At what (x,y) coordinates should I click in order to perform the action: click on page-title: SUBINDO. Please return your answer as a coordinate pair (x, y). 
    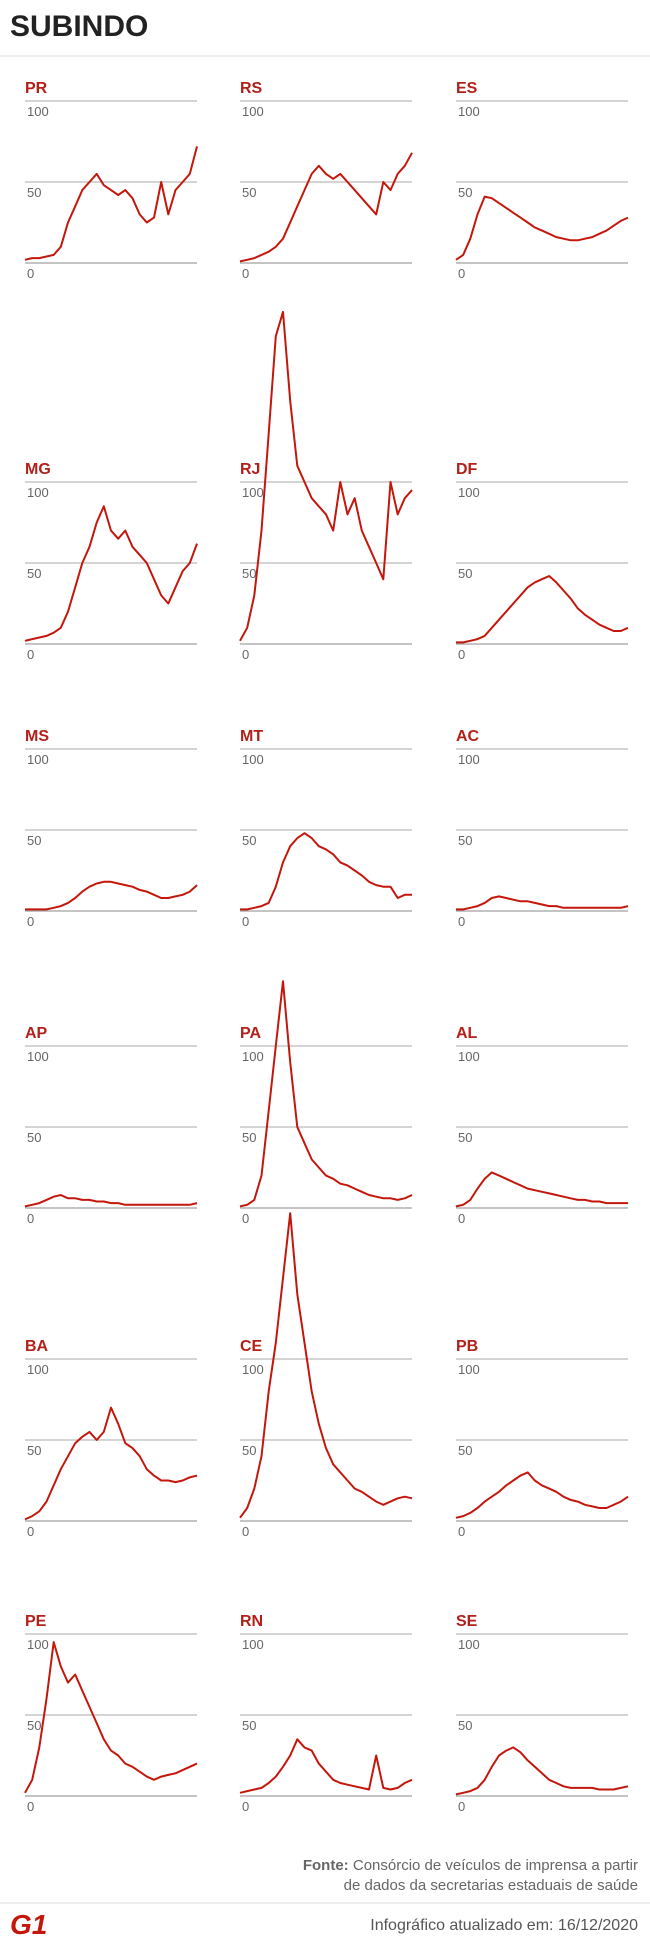
    Looking at the image, I should click on (79, 26).